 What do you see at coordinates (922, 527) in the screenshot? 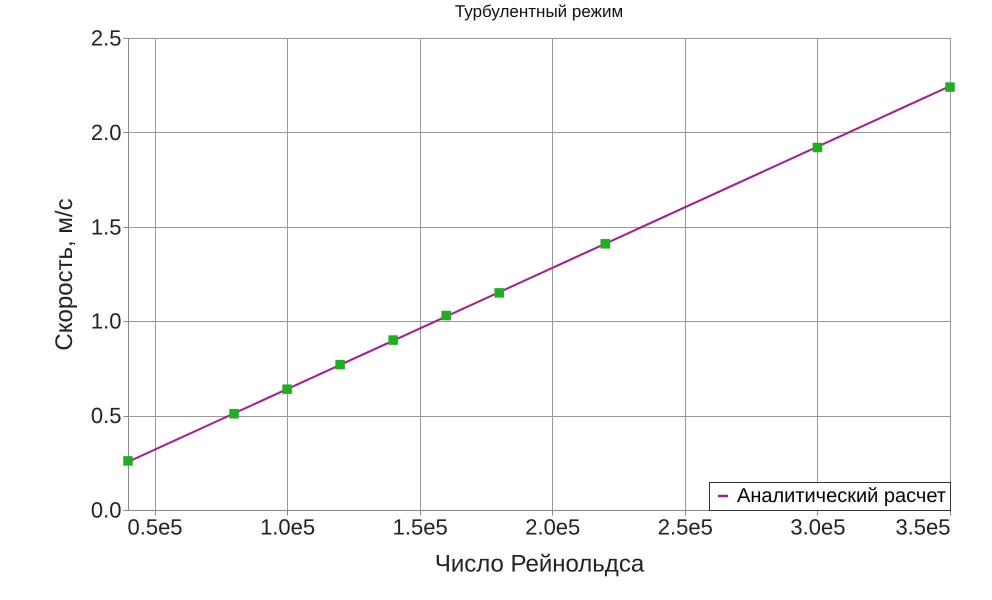
I see `x-tick-label: 3.5e5` at bounding box center [922, 527].